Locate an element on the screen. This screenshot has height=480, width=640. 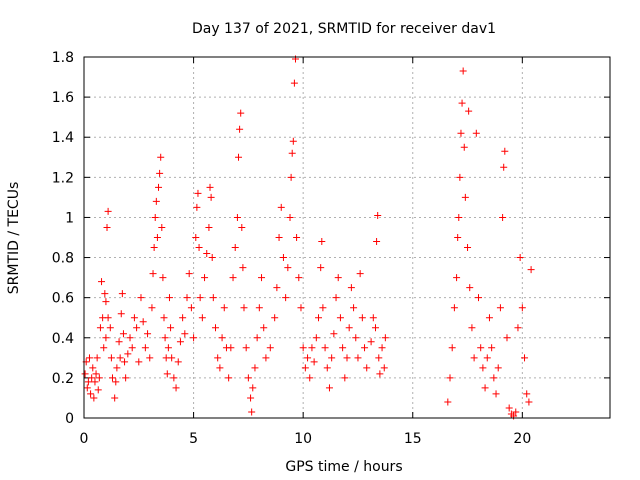
y-tick-label: 1 is located at coordinates (69, 218).